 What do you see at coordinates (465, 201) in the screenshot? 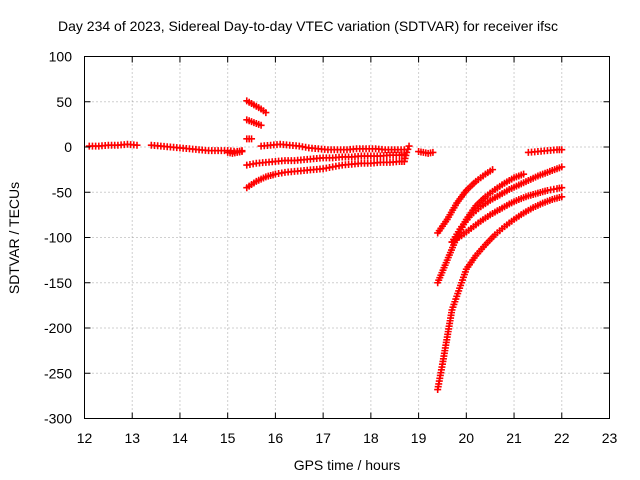
I see `series-track-l` at bounding box center [465, 201].